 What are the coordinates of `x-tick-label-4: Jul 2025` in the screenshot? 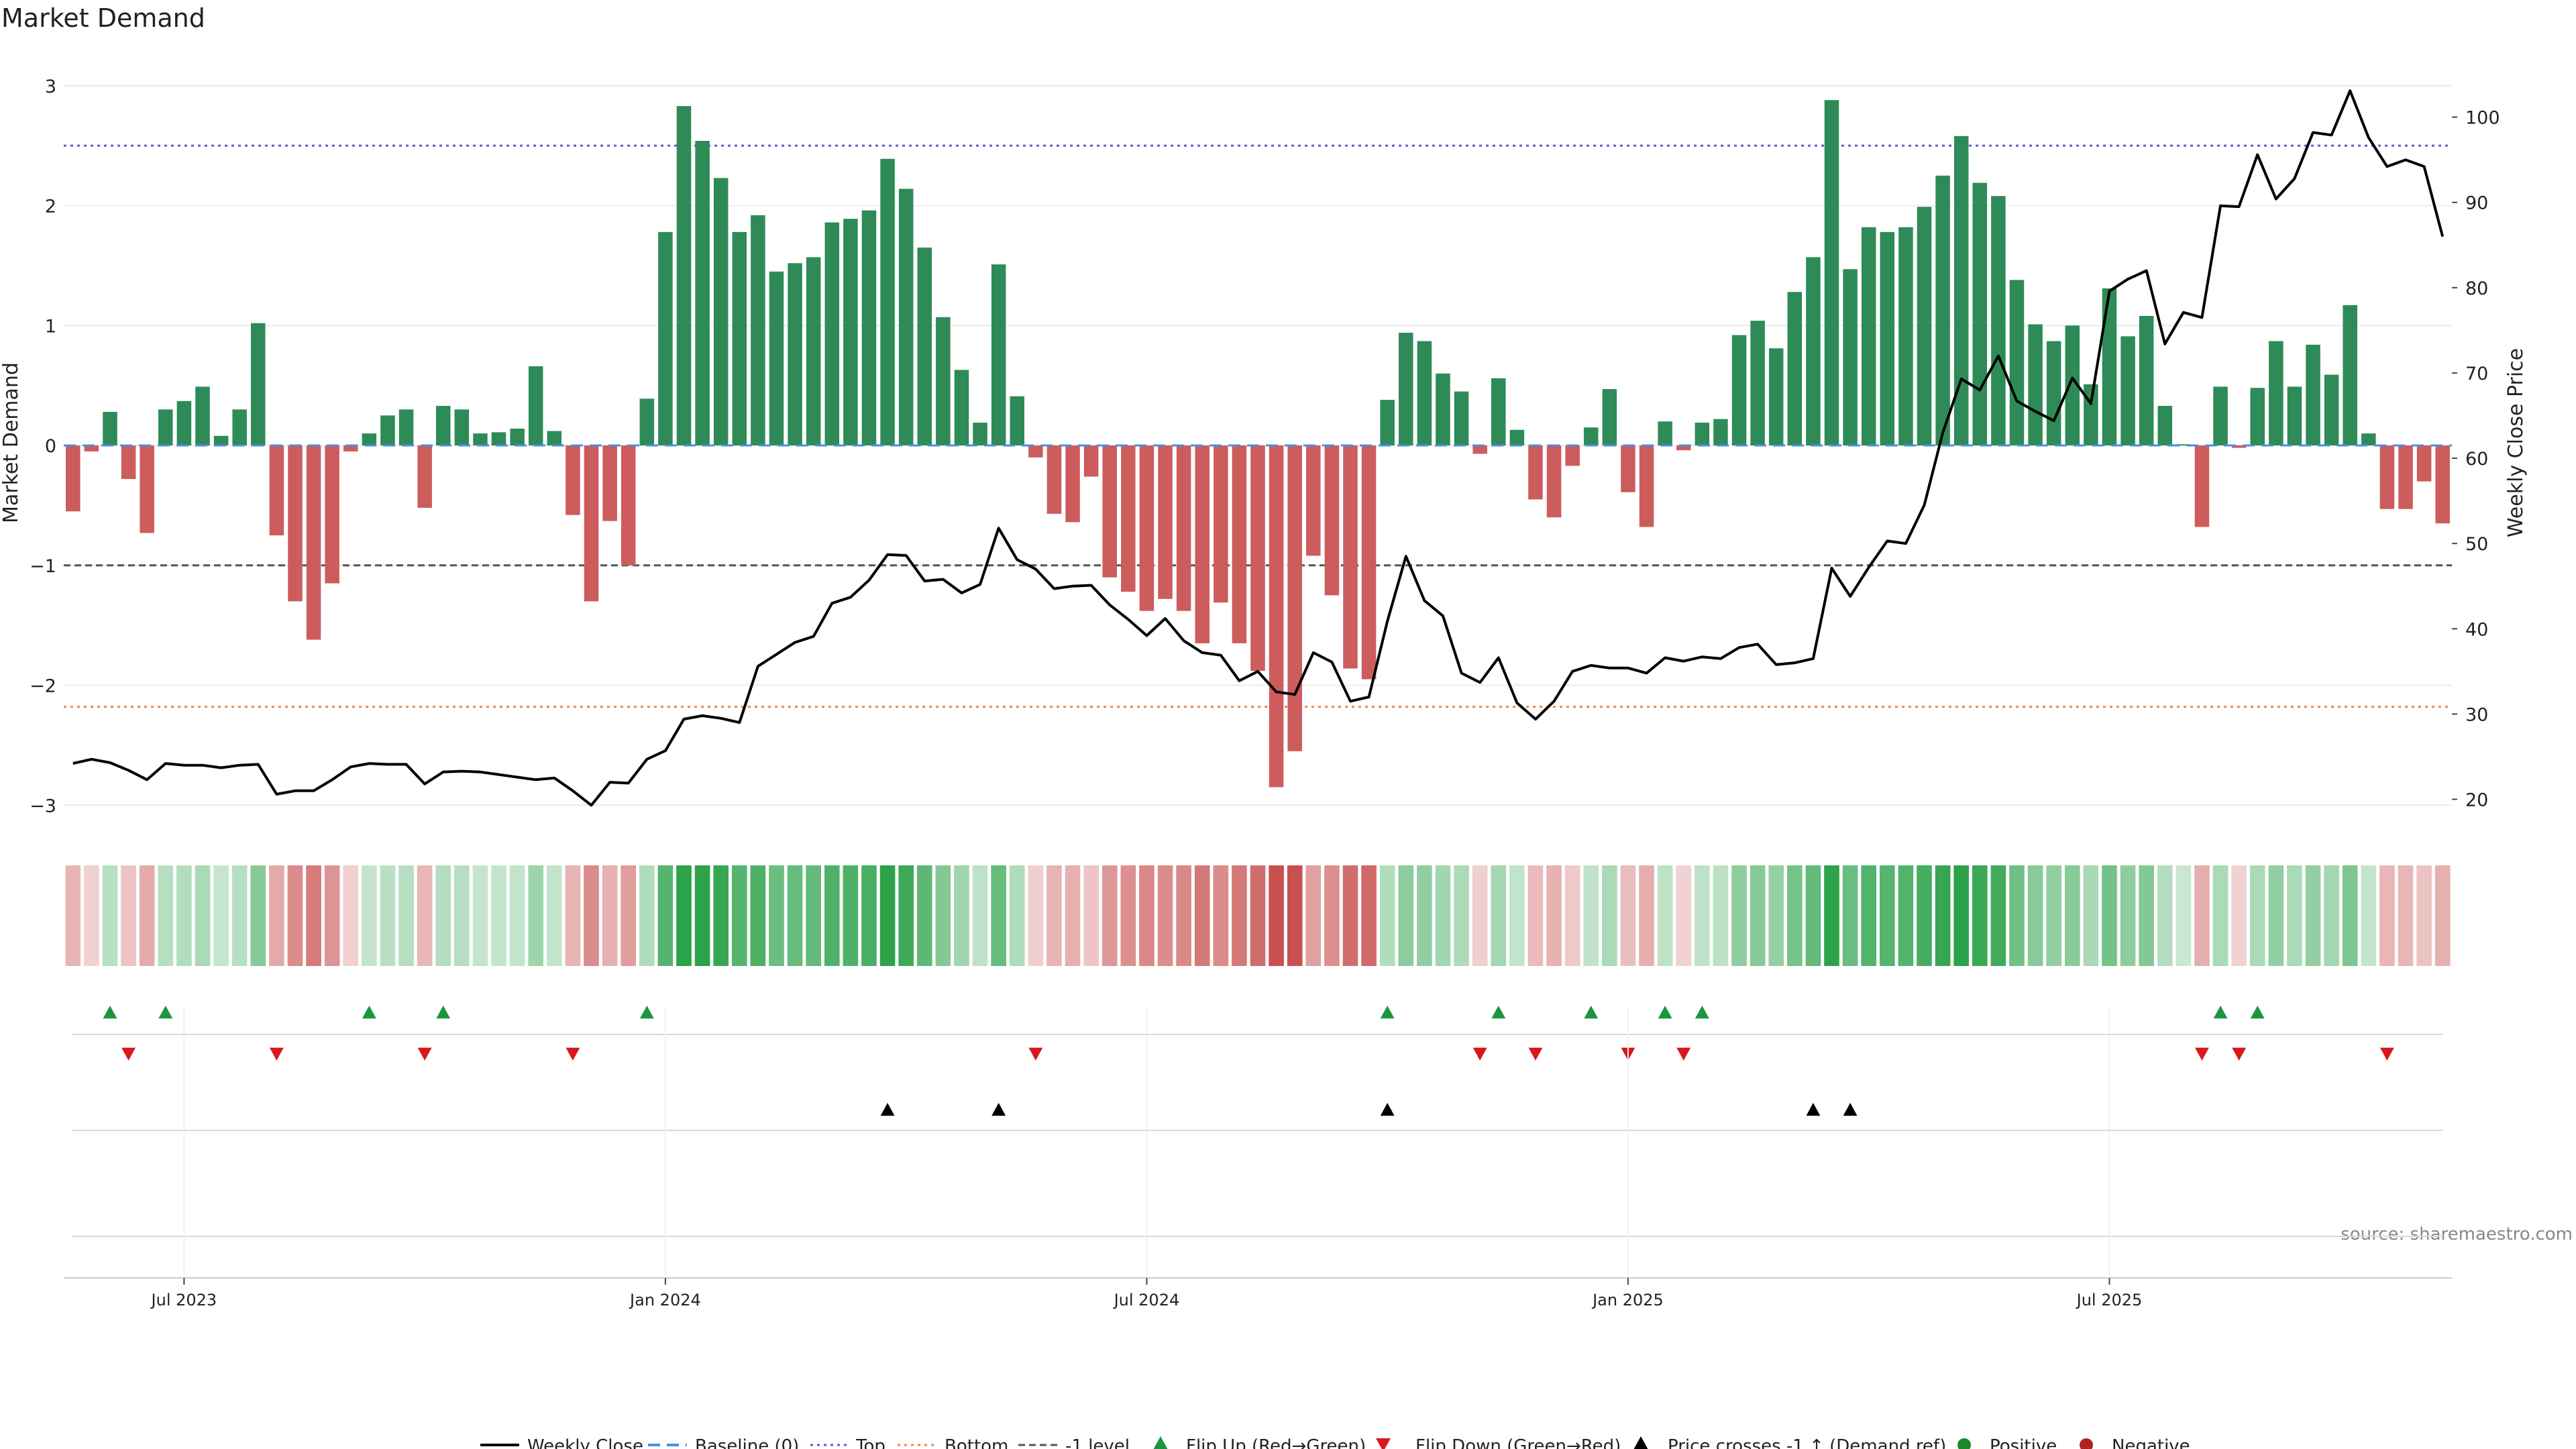 It's located at (2109, 1300).